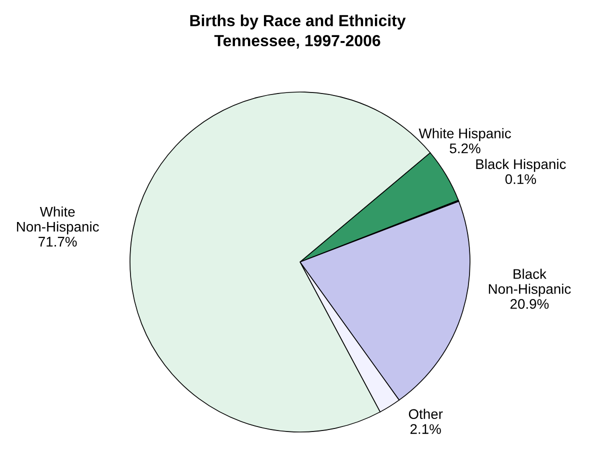 The height and width of the screenshot is (449, 595). What do you see at coordinates (298, 22) in the screenshot?
I see `chart-title: Births by Race and Ethnicity` at bounding box center [298, 22].